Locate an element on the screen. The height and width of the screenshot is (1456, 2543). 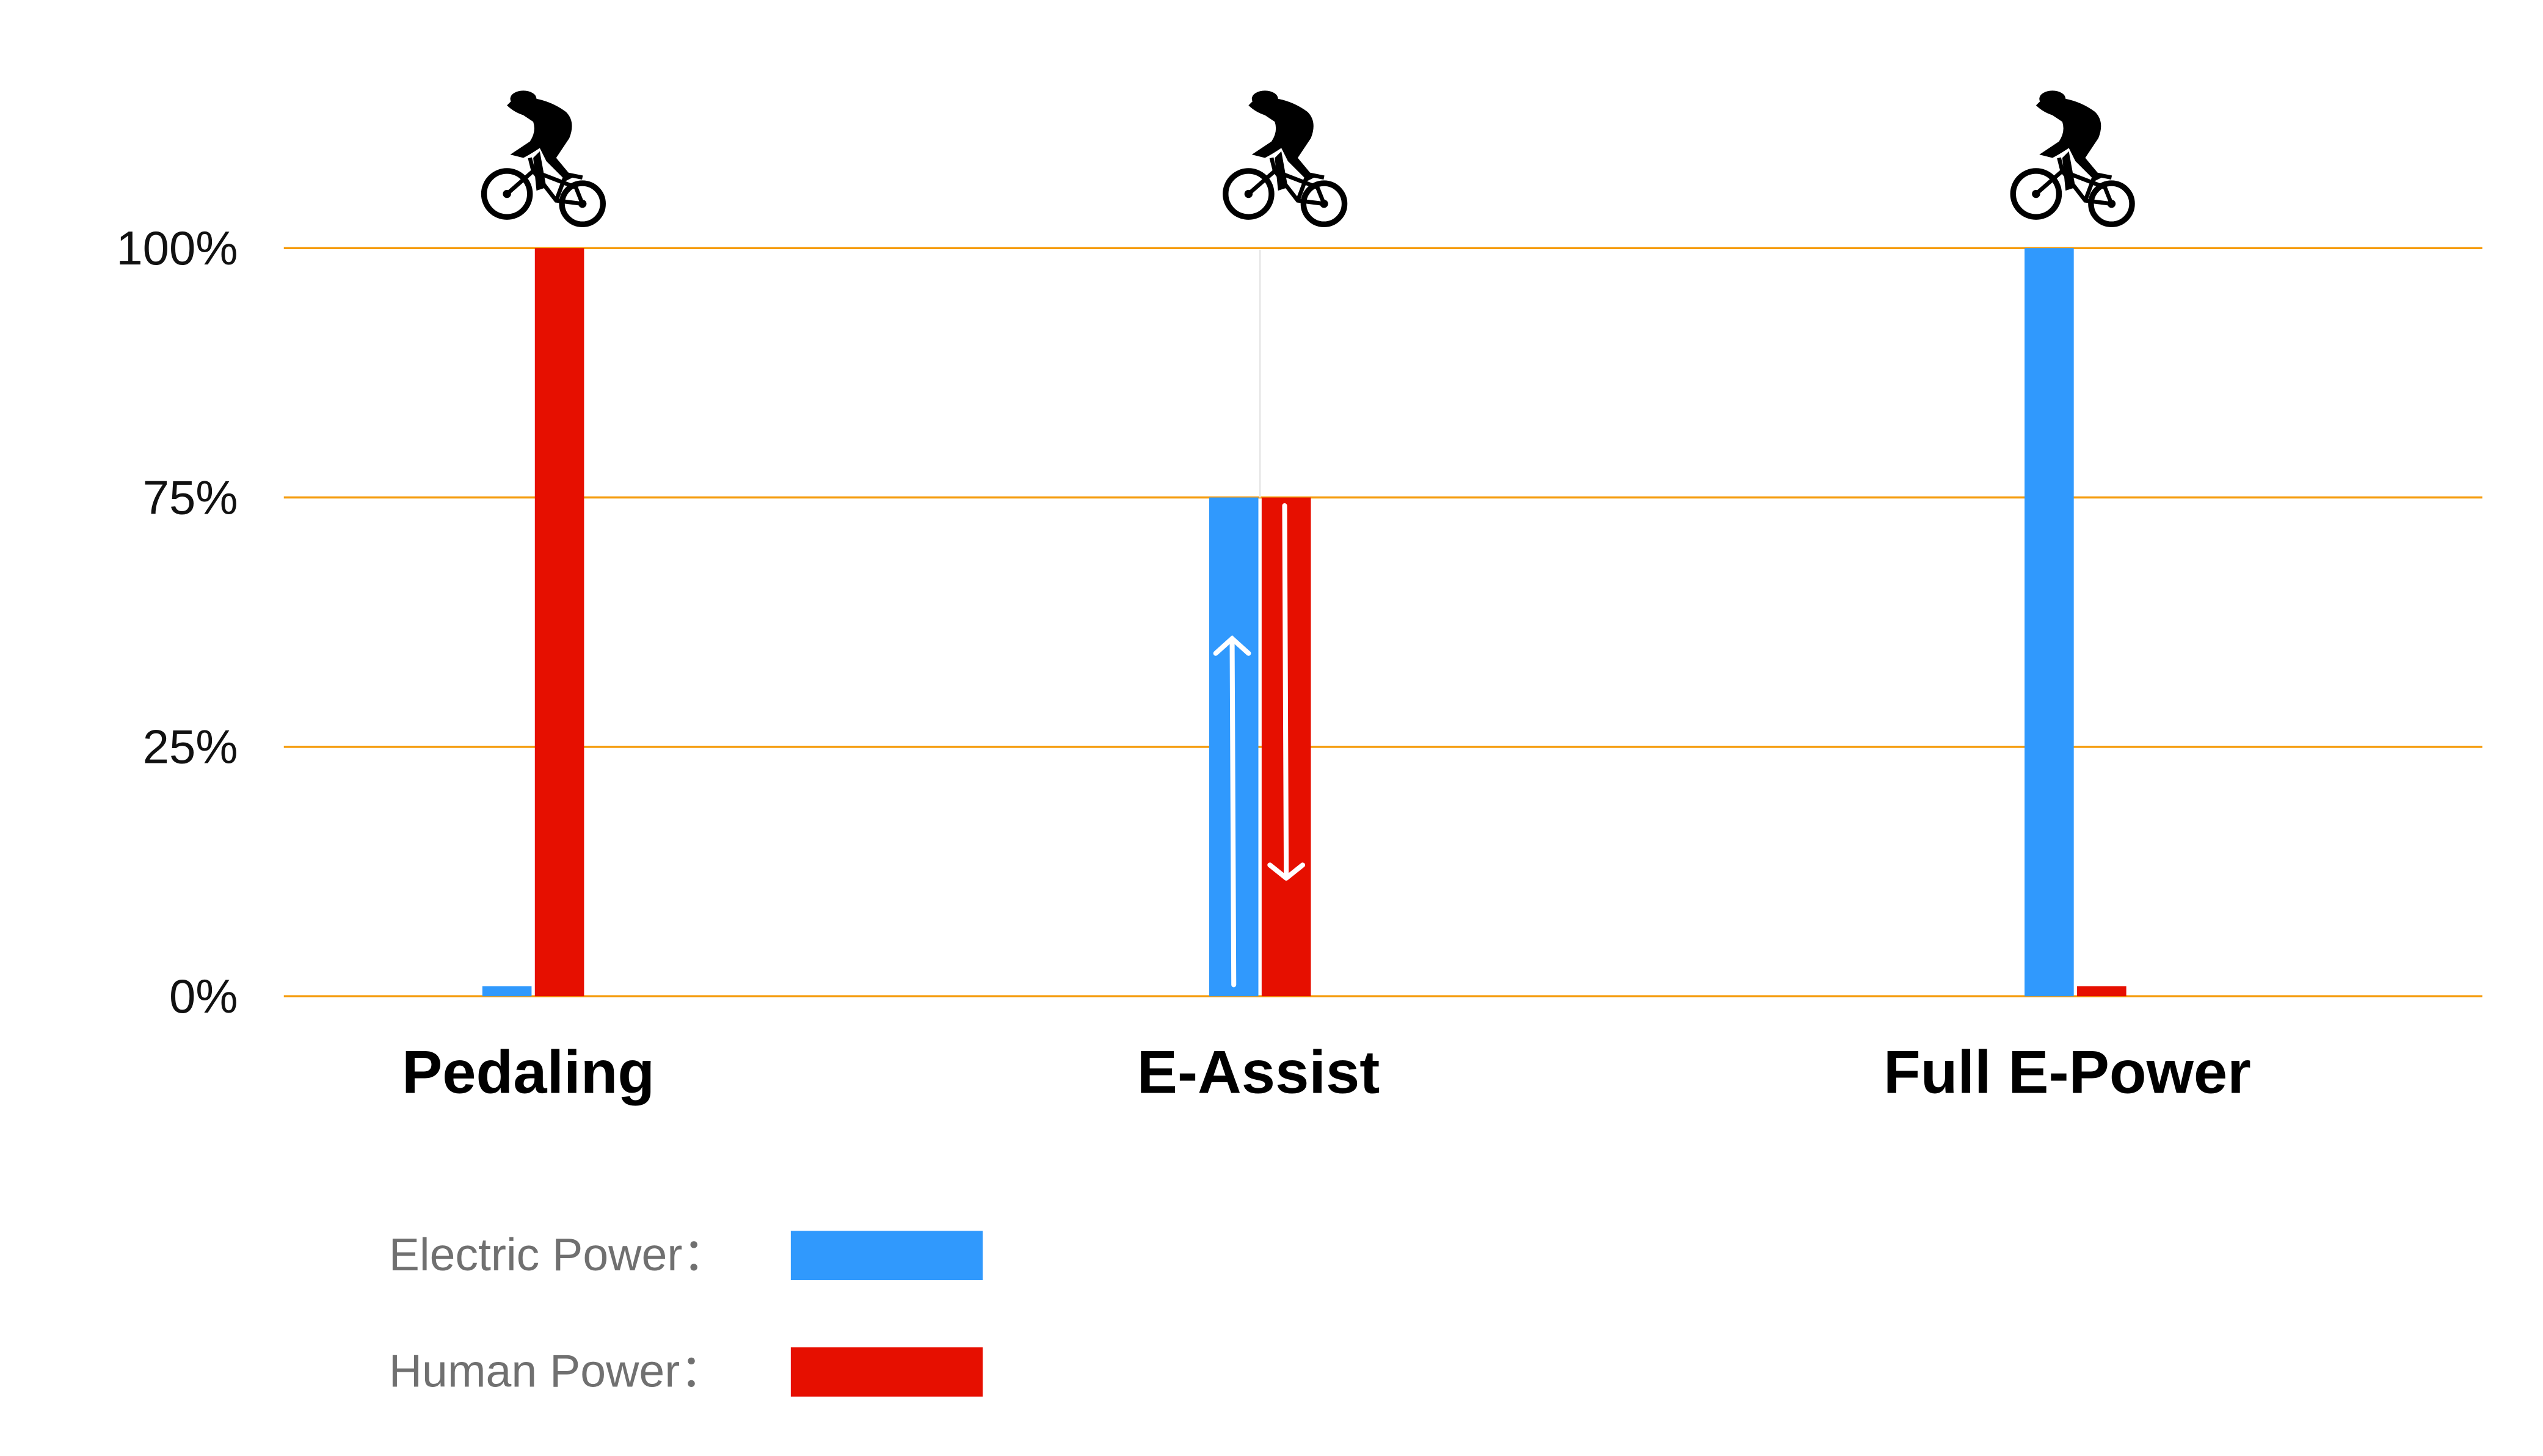
y-tick-label: 0% is located at coordinates (203, 996).